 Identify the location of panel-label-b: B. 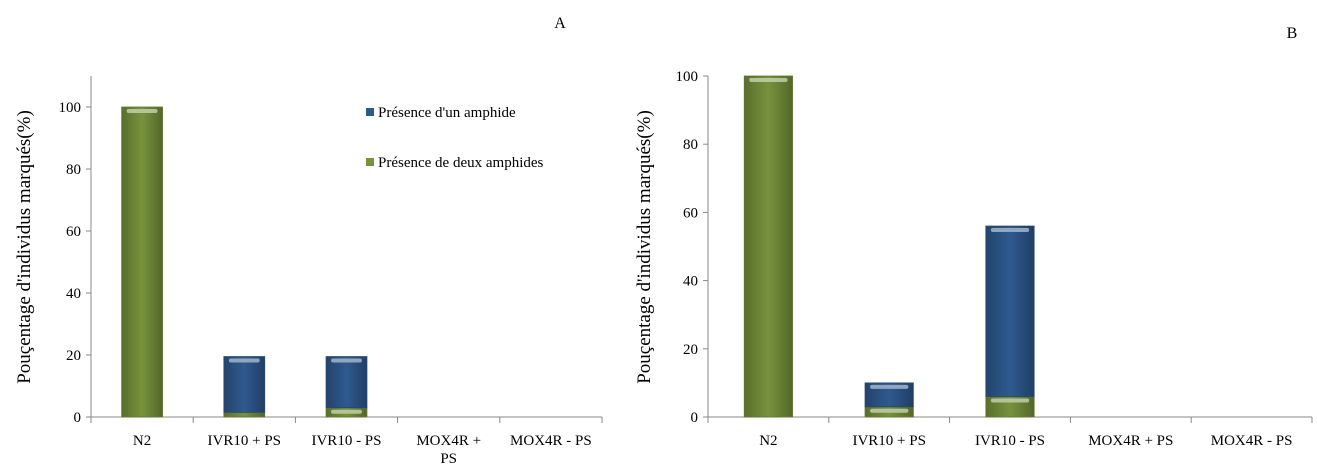
(1292, 33).